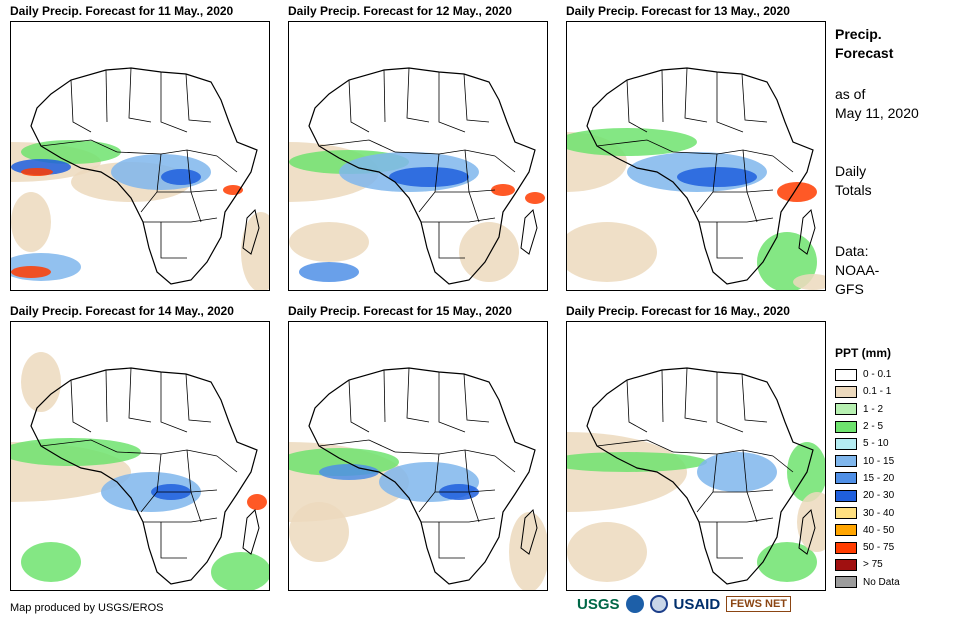 This screenshot has height=626, width=967. What do you see at coordinates (852, 251) in the screenshot?
I see `side-data-line1: Data:` at bounding box center [852, 251].